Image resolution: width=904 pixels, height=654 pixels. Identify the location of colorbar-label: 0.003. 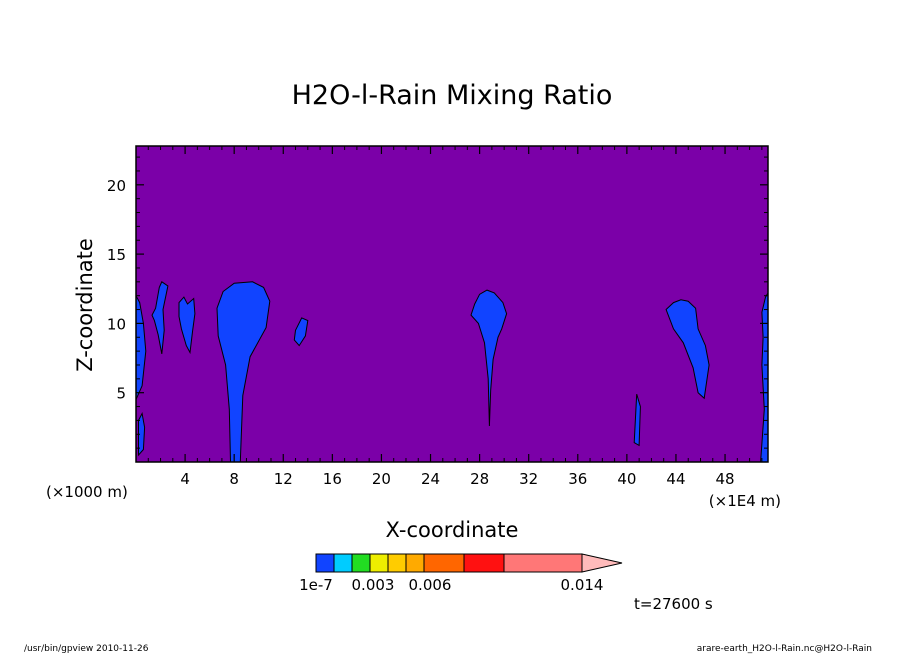
(373, 585).